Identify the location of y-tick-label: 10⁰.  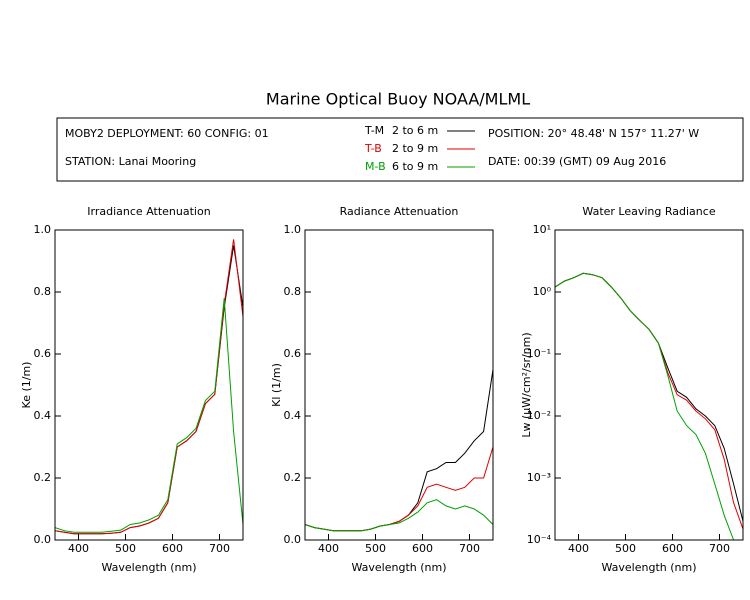
(542, 291).